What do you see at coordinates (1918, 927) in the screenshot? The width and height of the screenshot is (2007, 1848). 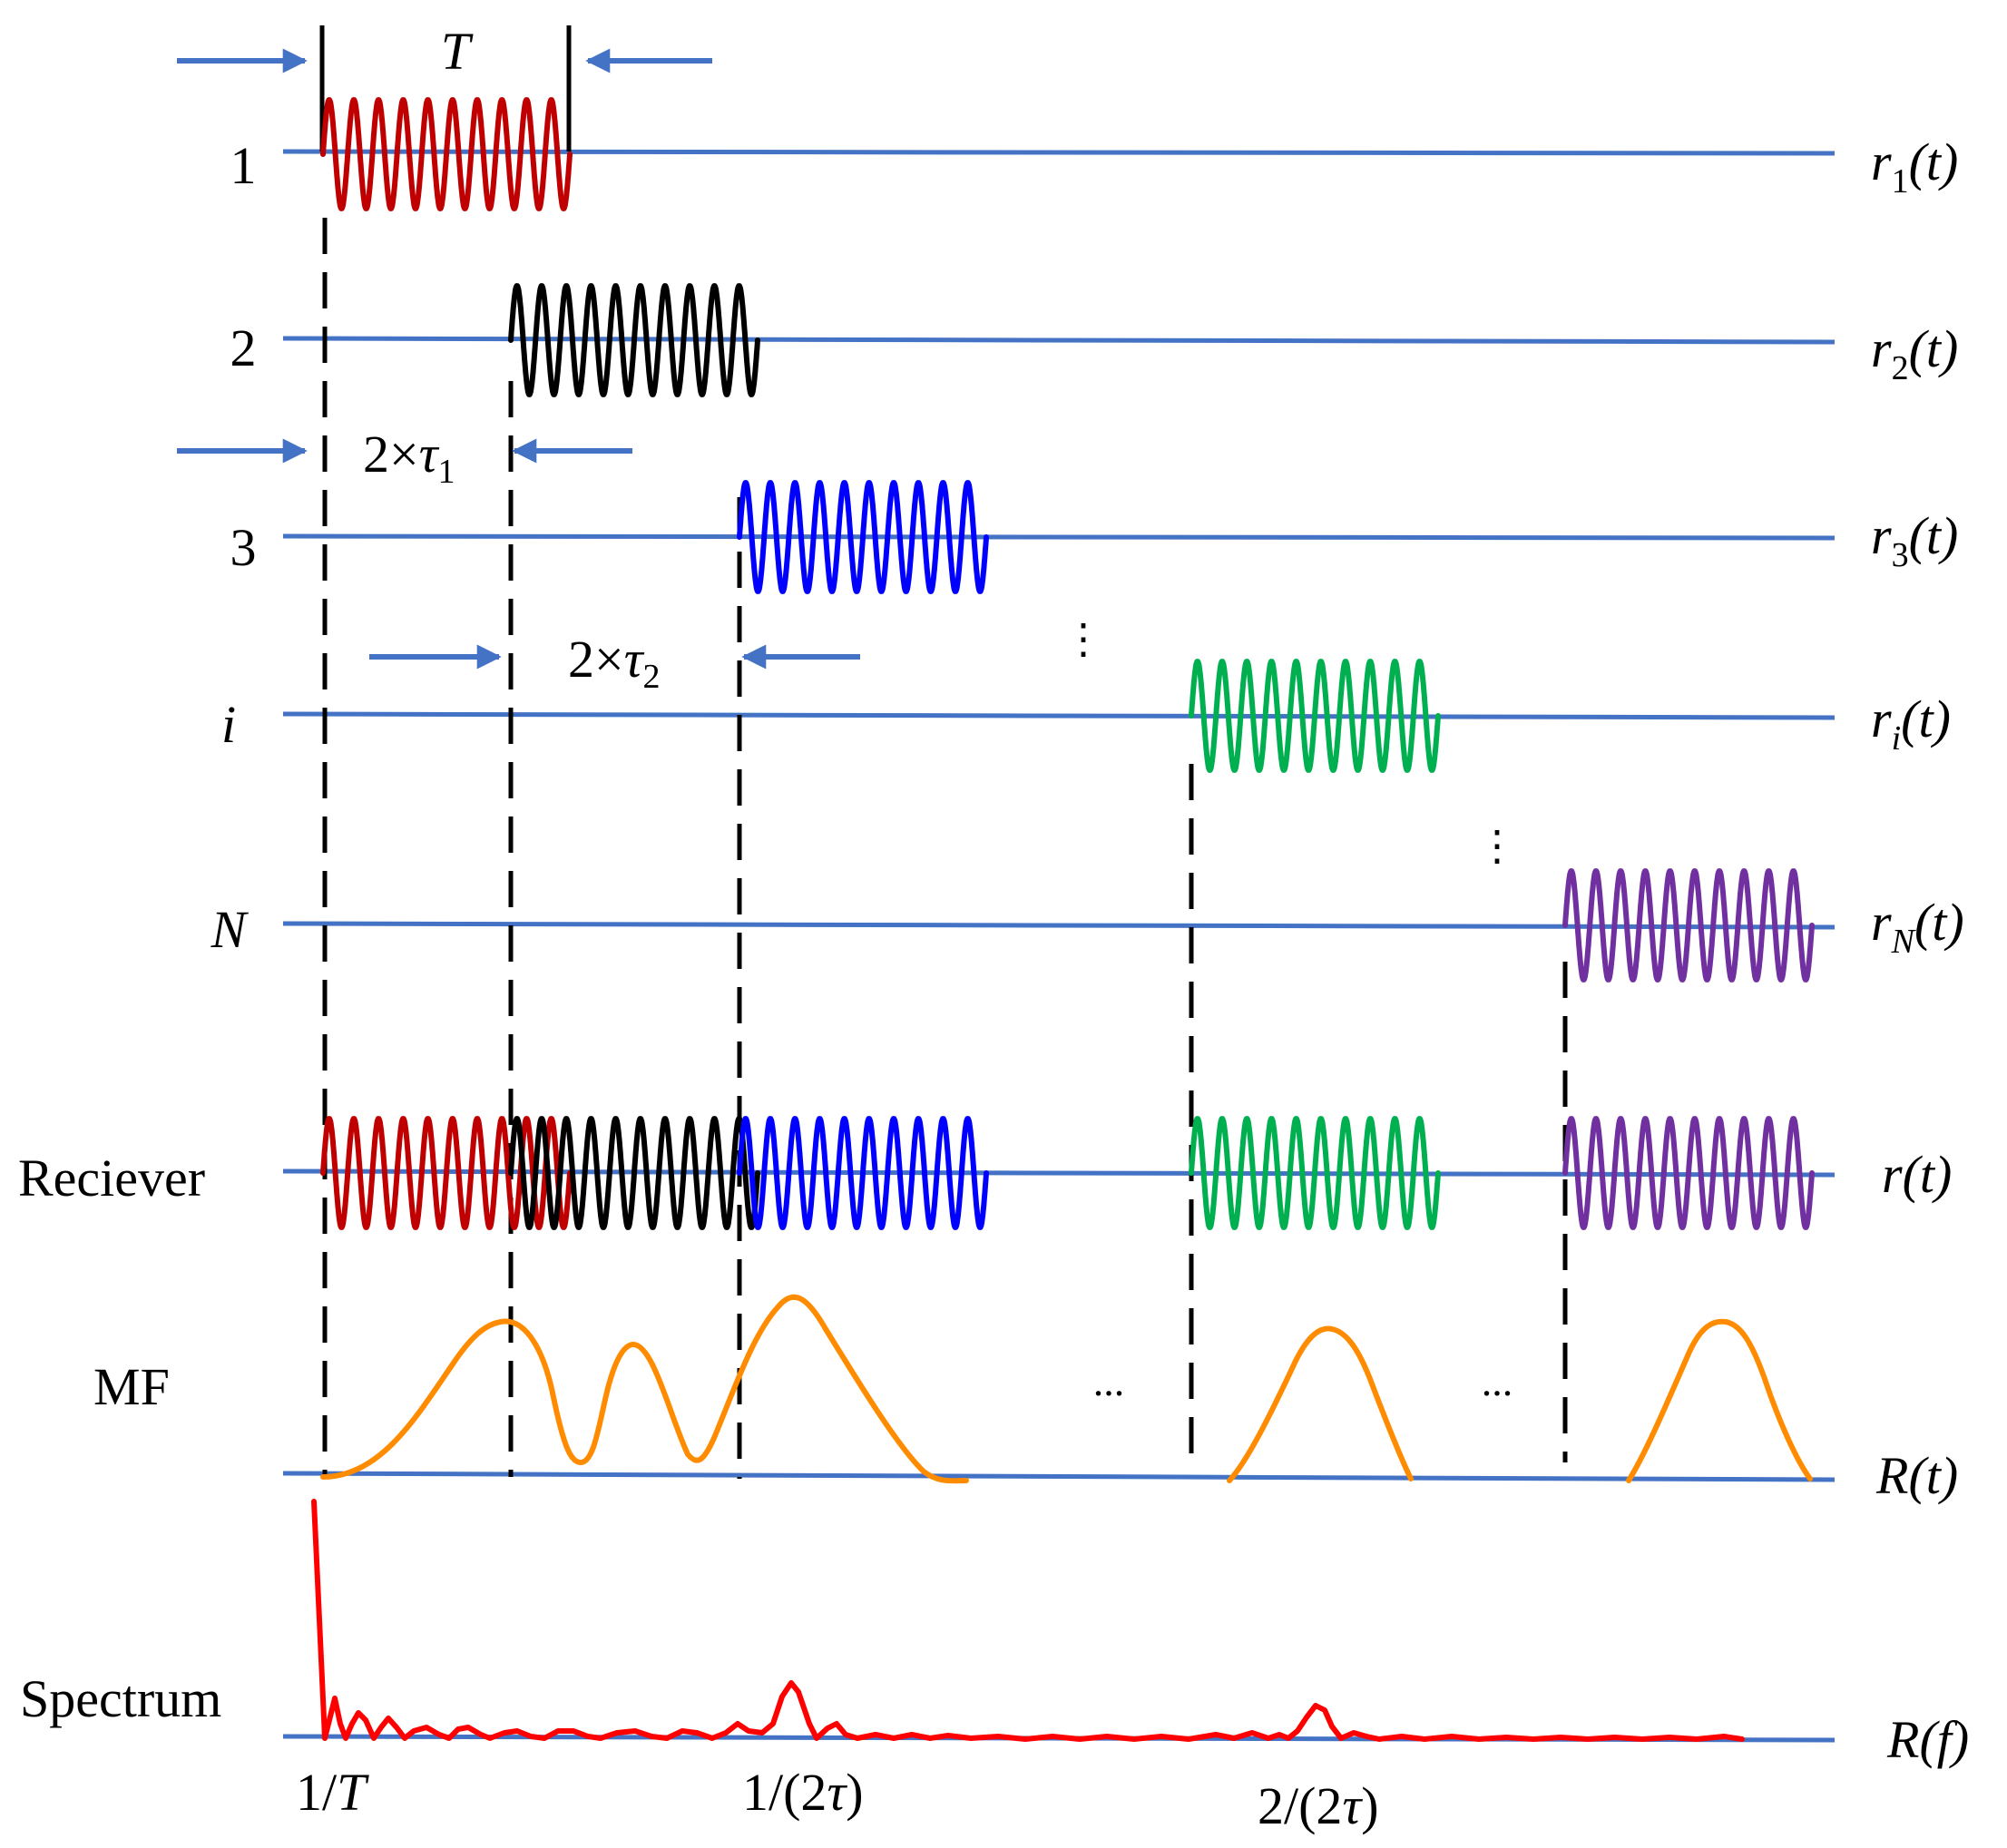 I see `signal-label-rN: rN(t)` at bounding box center [1918, 927].